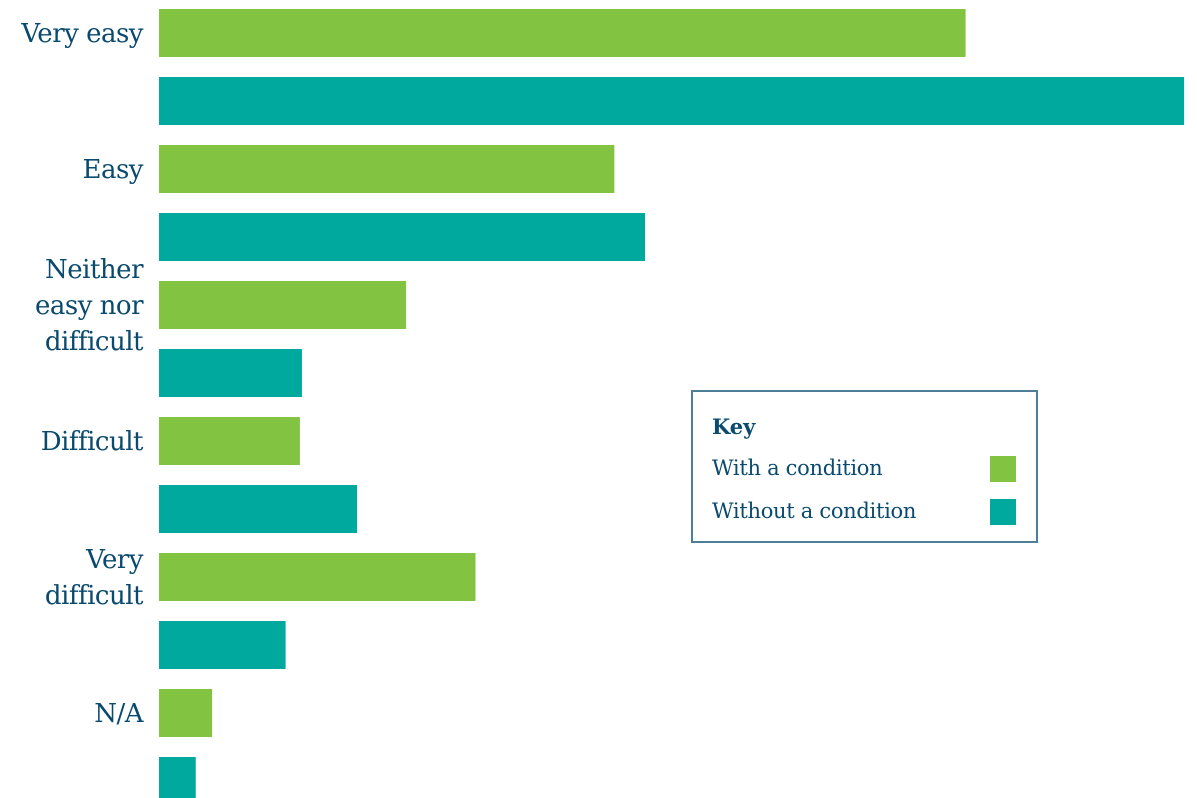 The height and width of the screenshot is (798, 1197). I want to click on legend-swatch-without-condition, so click(1003, 512).